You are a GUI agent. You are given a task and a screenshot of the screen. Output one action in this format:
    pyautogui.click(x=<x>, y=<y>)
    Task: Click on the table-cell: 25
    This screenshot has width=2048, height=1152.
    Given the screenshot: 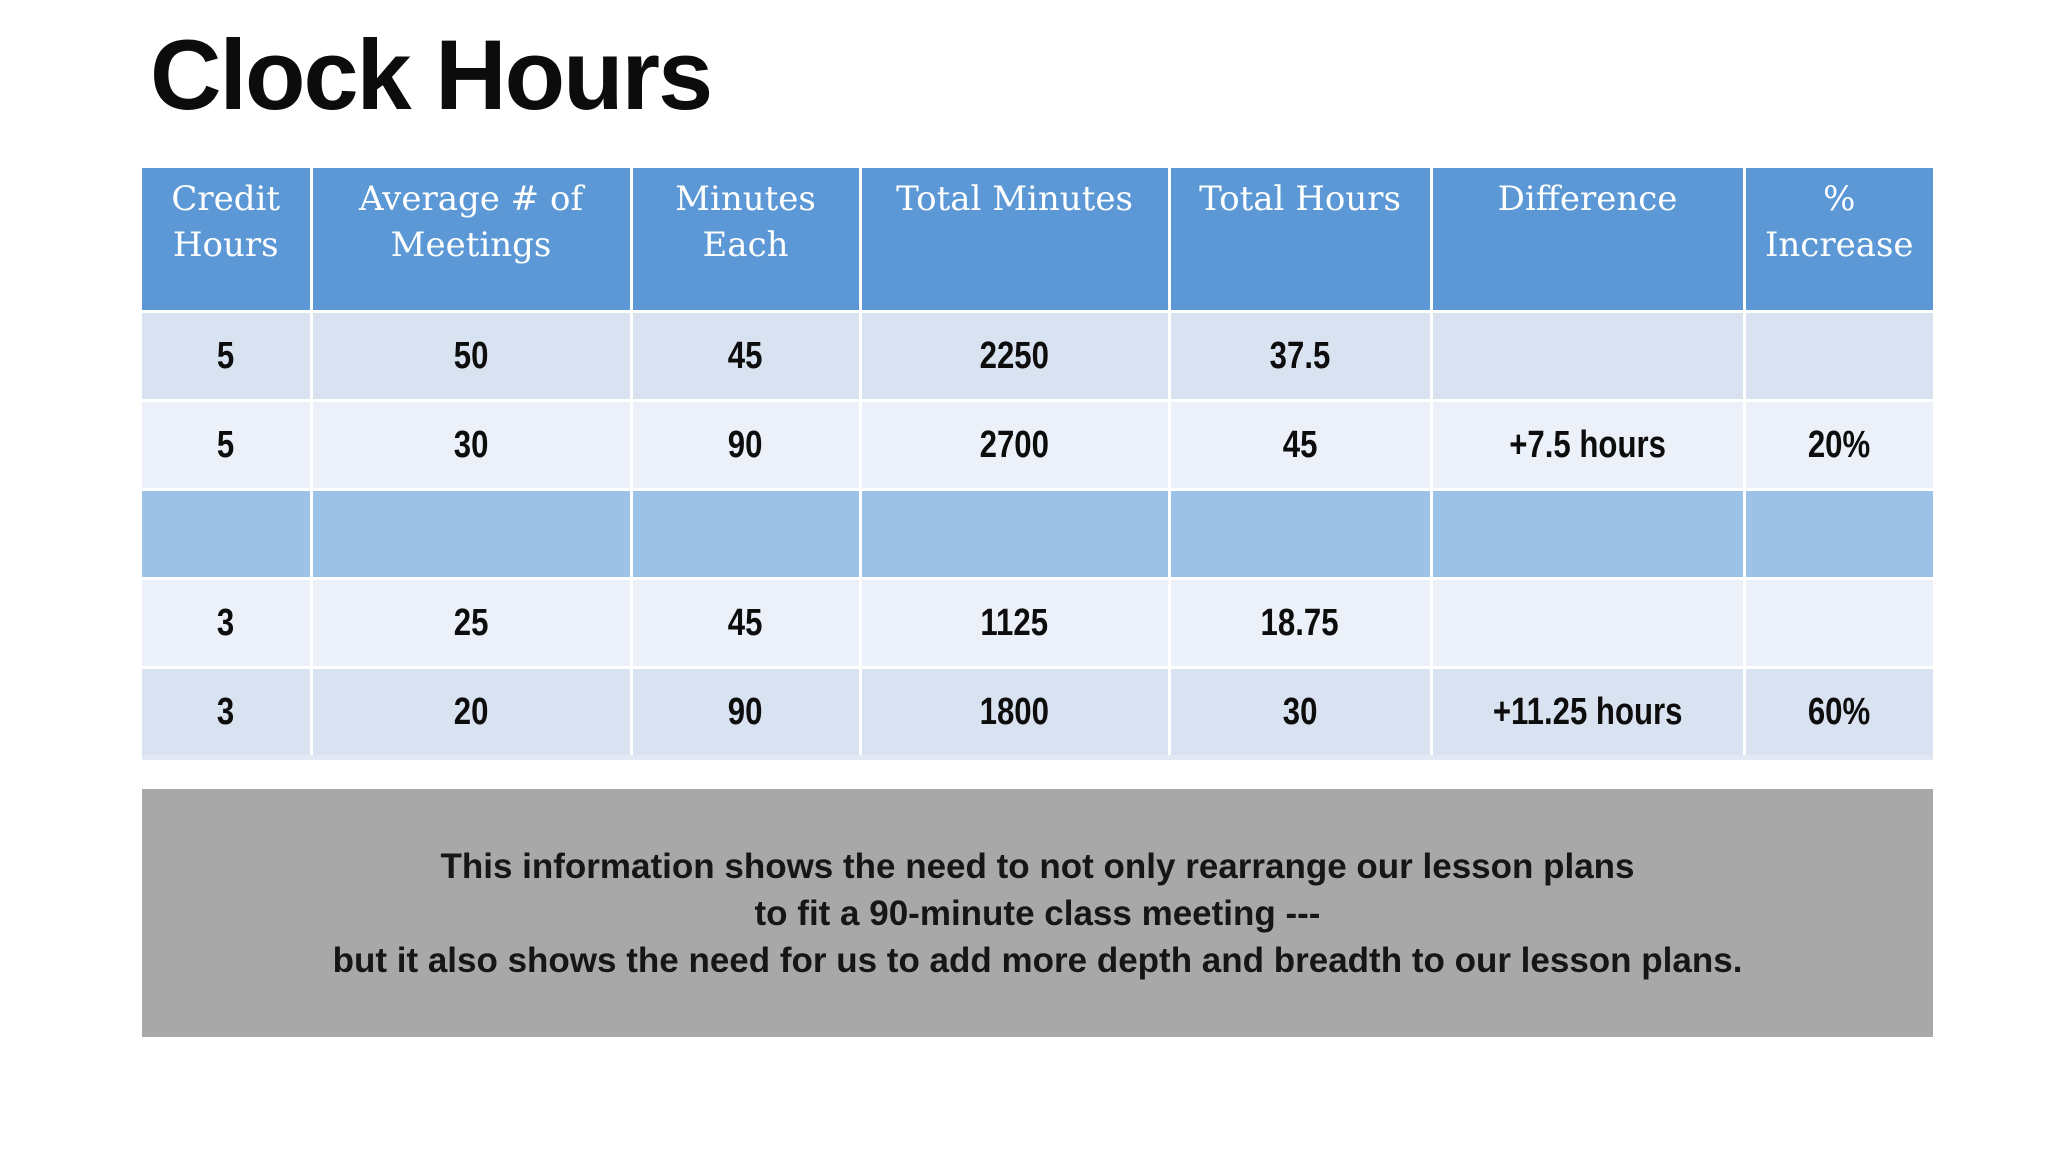 What is the action you would take?
    pyautogui.click(x=472, y=623)
    